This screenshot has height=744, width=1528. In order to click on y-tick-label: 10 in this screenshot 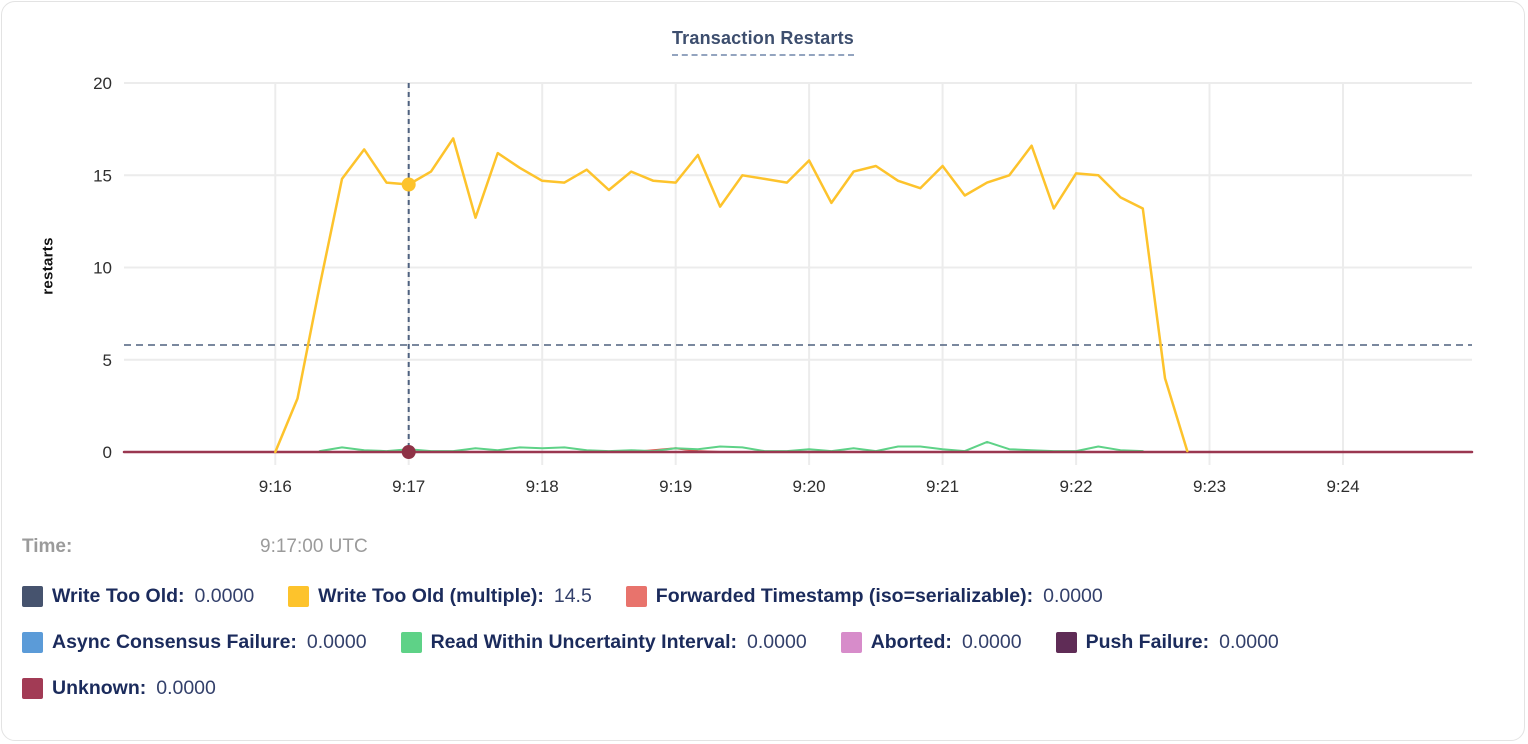, I will do `click(102, 268)`.